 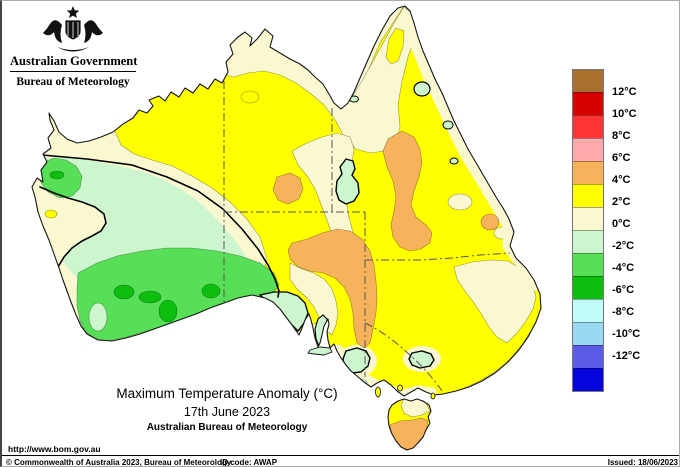 What do you see at coordinates (623, 290) in the screenshot?
I see `legend-label: -6°C` at bounding box center [623, 290].